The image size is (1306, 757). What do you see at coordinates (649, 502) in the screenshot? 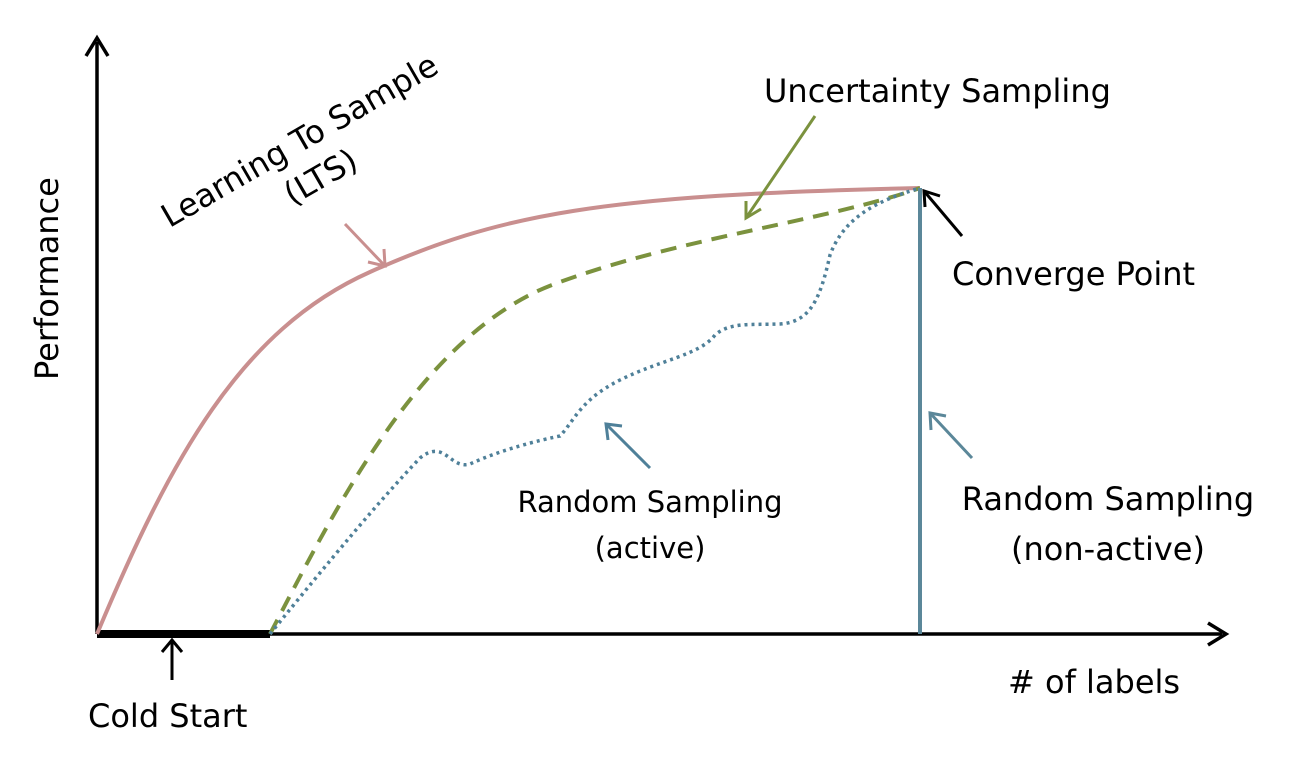
I see `random-active-label-line1: Random Sampling` at bounding box center [649, 502].